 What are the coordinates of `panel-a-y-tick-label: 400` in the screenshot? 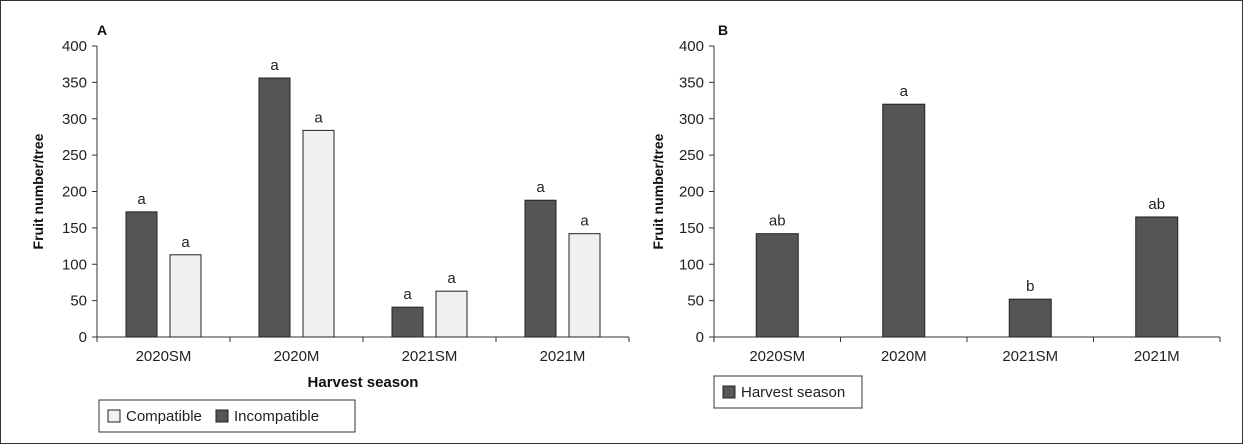 It's located at (74, 46).